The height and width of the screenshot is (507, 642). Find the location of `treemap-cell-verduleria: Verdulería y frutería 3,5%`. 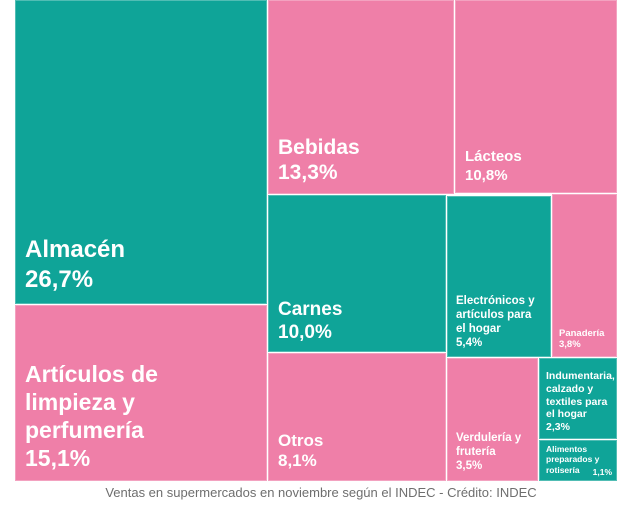

treemap-cell-verduleria: Verdulería y frutería 3,5% is located at coordinates (492, 419).